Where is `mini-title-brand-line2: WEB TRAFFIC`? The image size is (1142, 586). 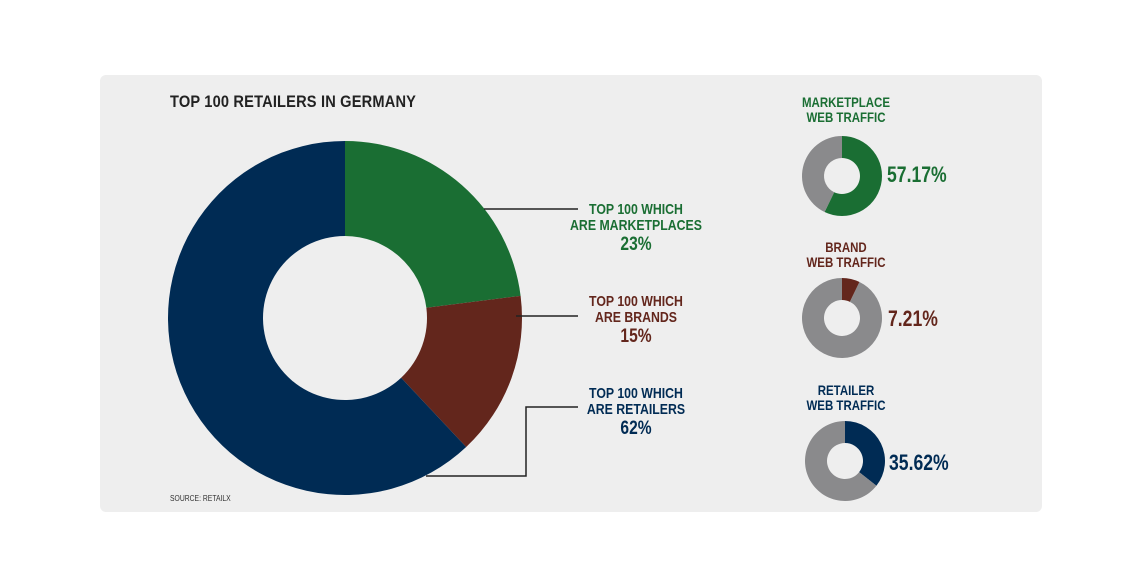 mini-title-brand-line2: WEB TRAFFIC is located at coordinates (846, 262).